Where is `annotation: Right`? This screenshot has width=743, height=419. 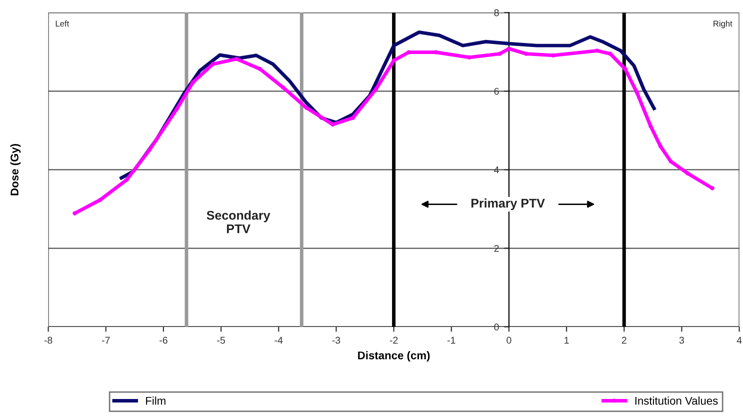
annotation: Right is located at coordinates (723, 24).